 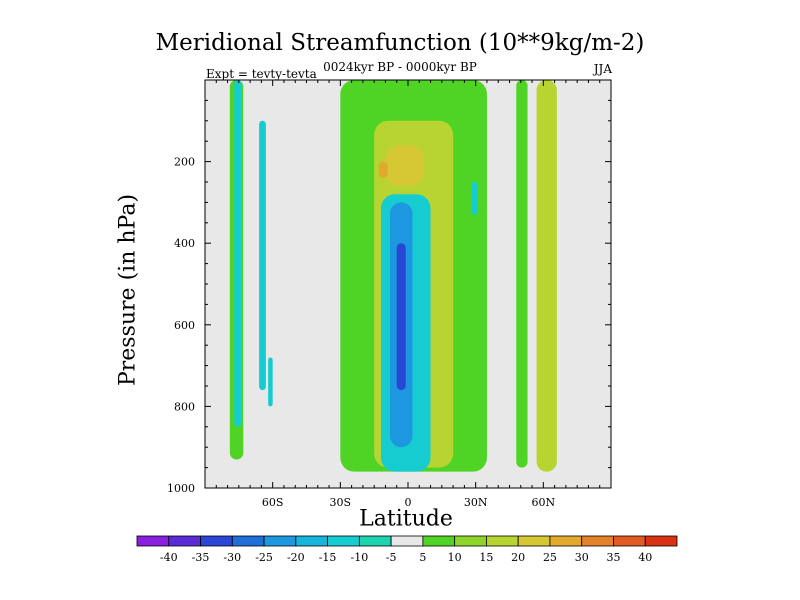 I want to click on colorbar-label: -35, so click(x=201, y=557).